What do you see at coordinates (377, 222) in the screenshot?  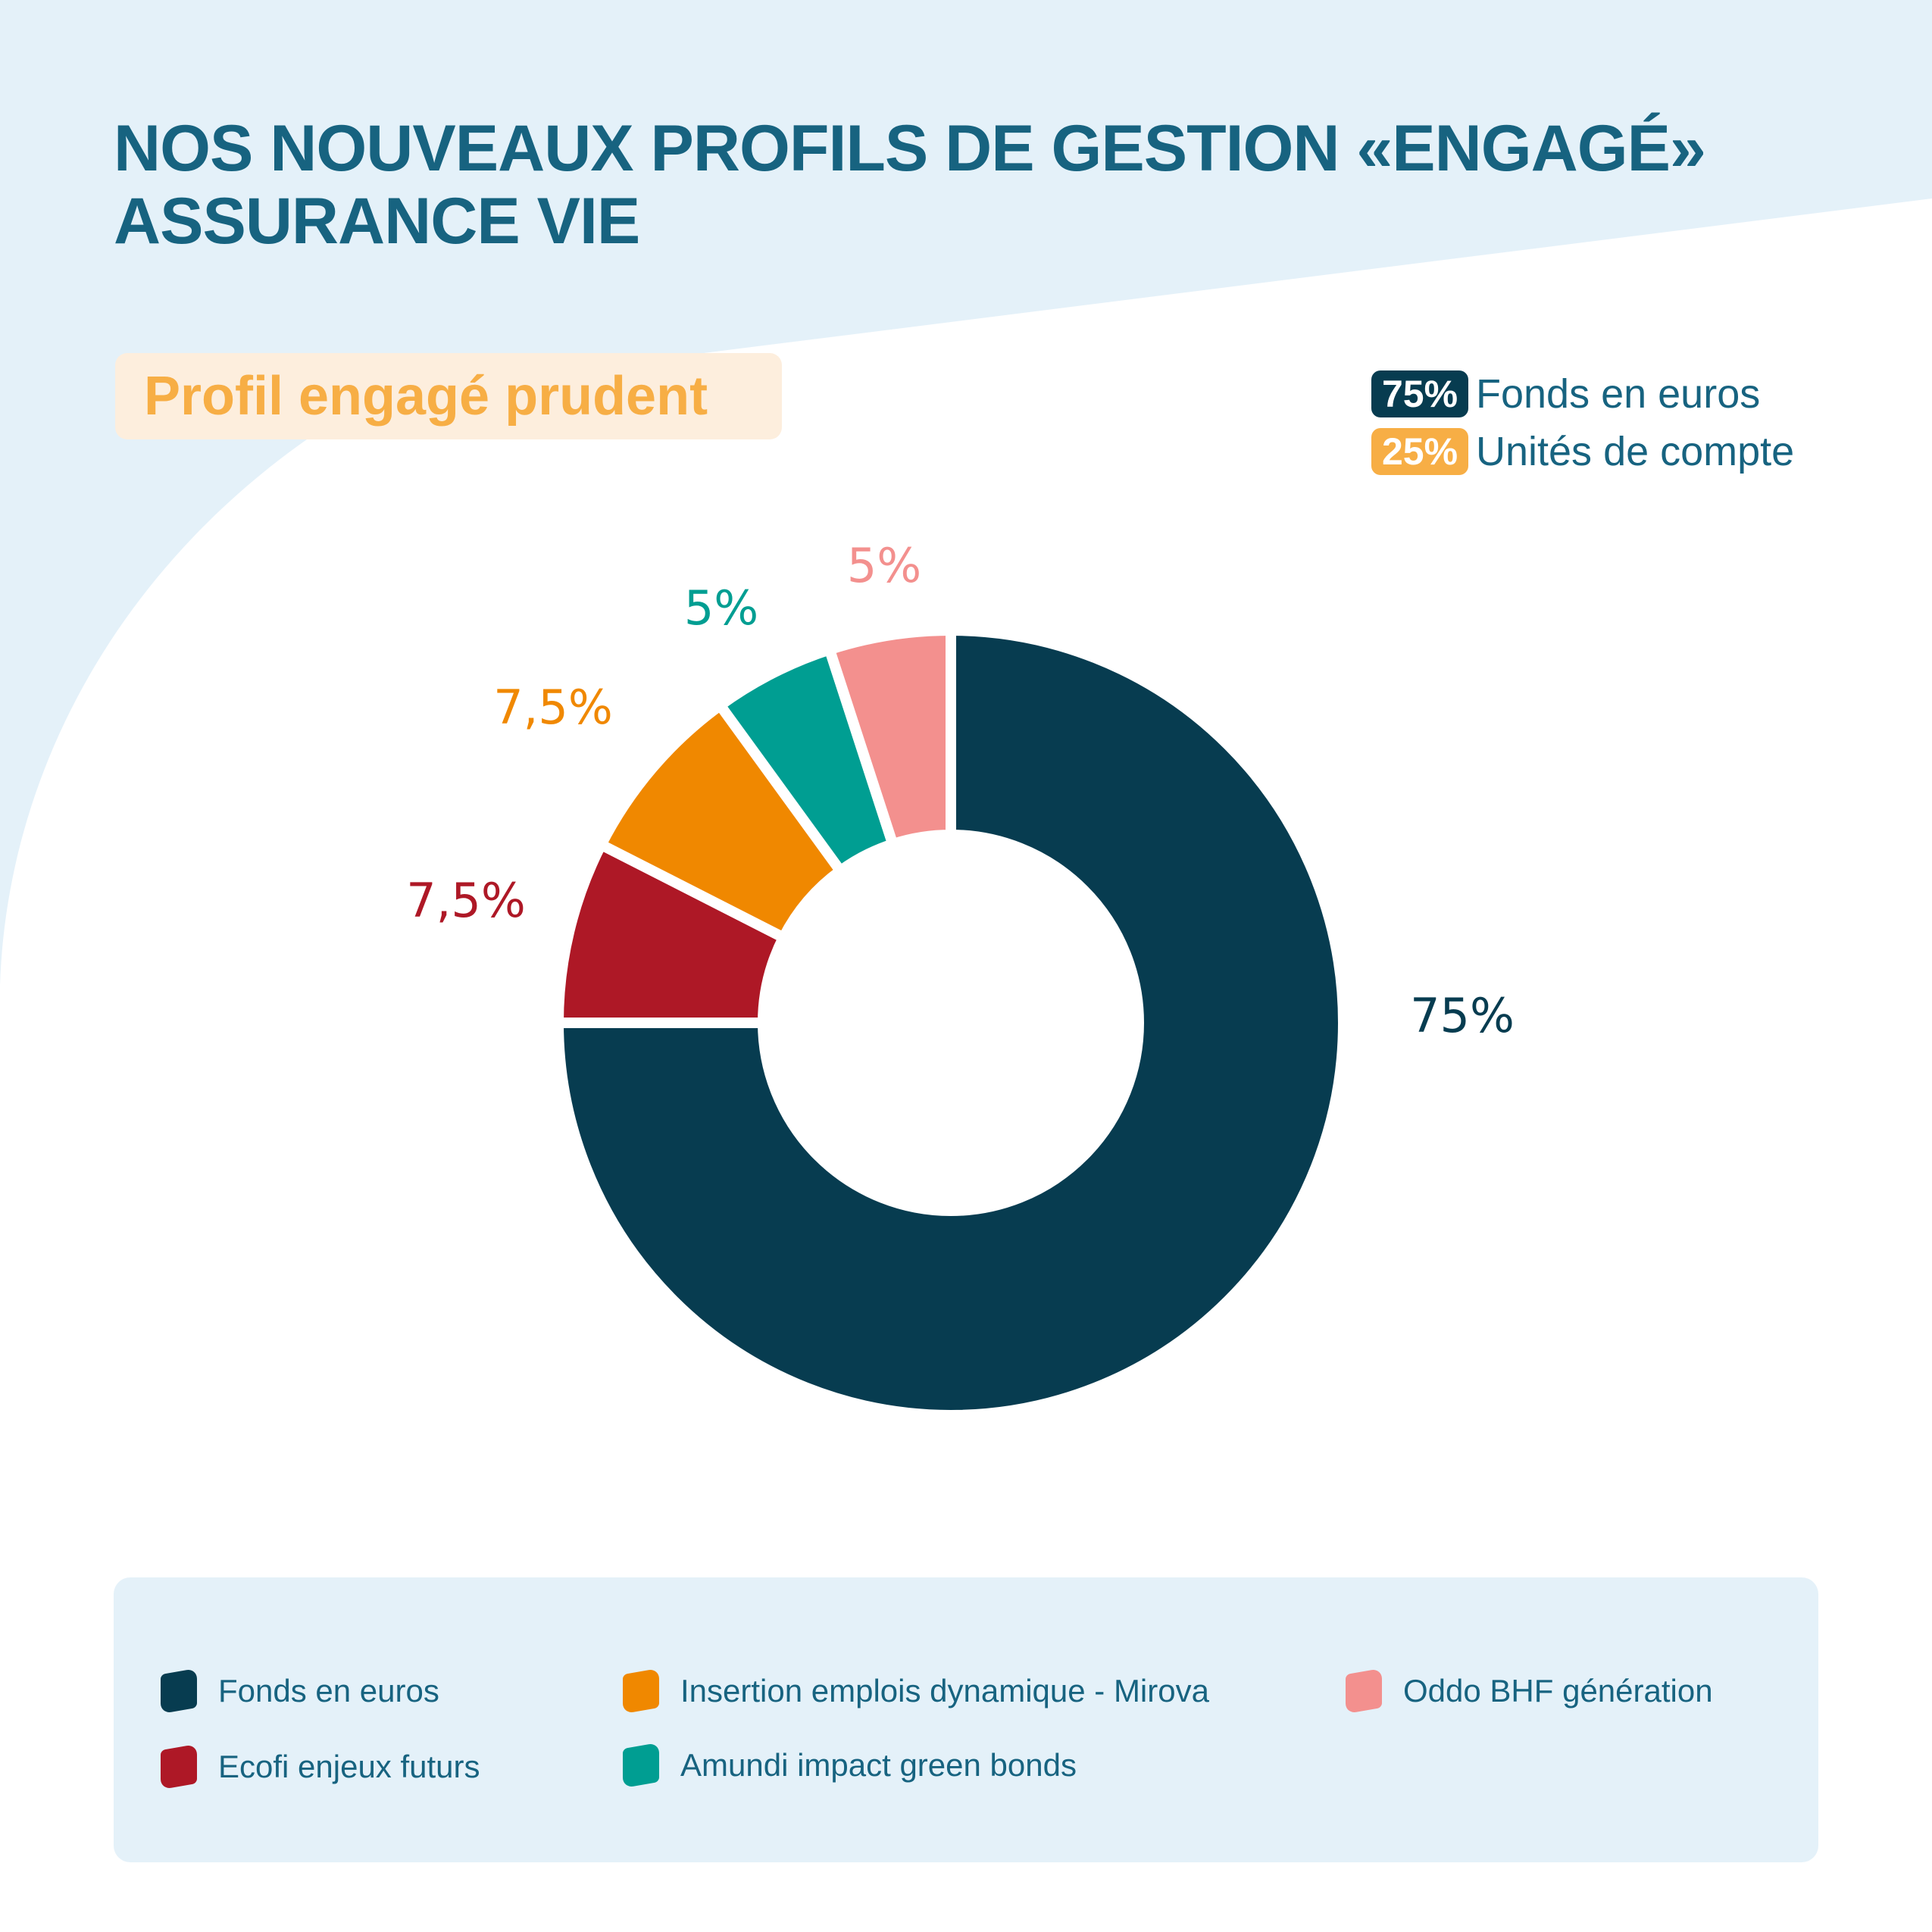 I see `title-line-2: ASSURANCE VIE` at bounding box center [377, 222].